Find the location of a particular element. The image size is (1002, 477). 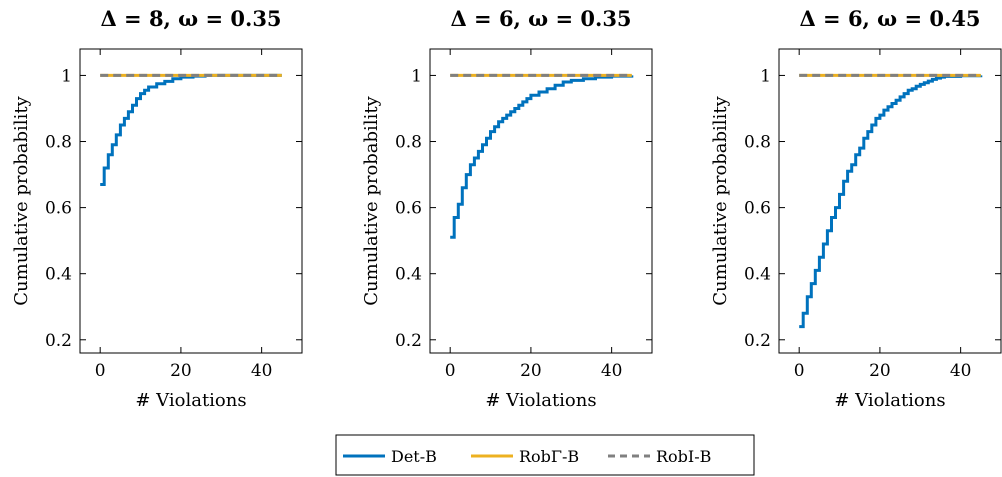

legend-label-robgamma-b: RobΓ-B is located at coordinates (549, 456).